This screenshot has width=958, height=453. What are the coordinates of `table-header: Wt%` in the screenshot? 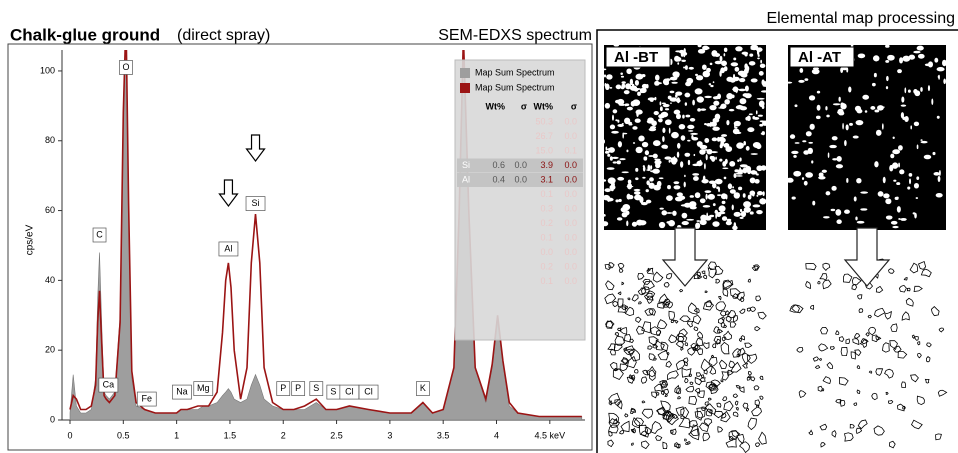 It's located at (496, 106).